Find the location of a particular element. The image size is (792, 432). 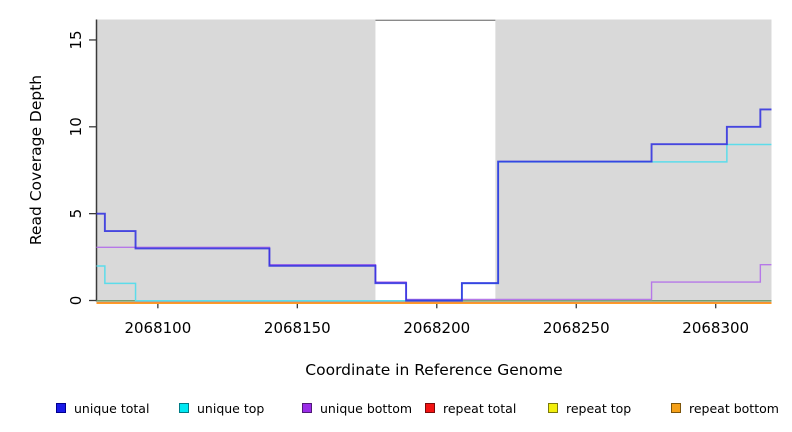

legend-label: repeat total is located at coordinates (480, 408).